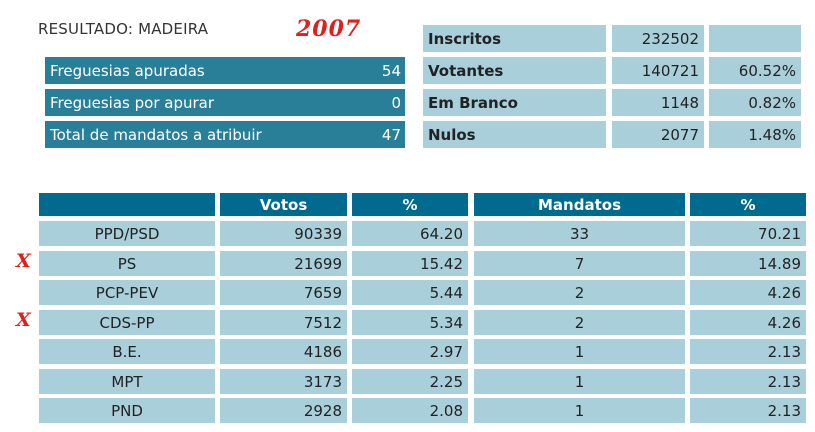 The image size is (815, 432). I want to click on cell-votos: 90339, so click(283, 233).